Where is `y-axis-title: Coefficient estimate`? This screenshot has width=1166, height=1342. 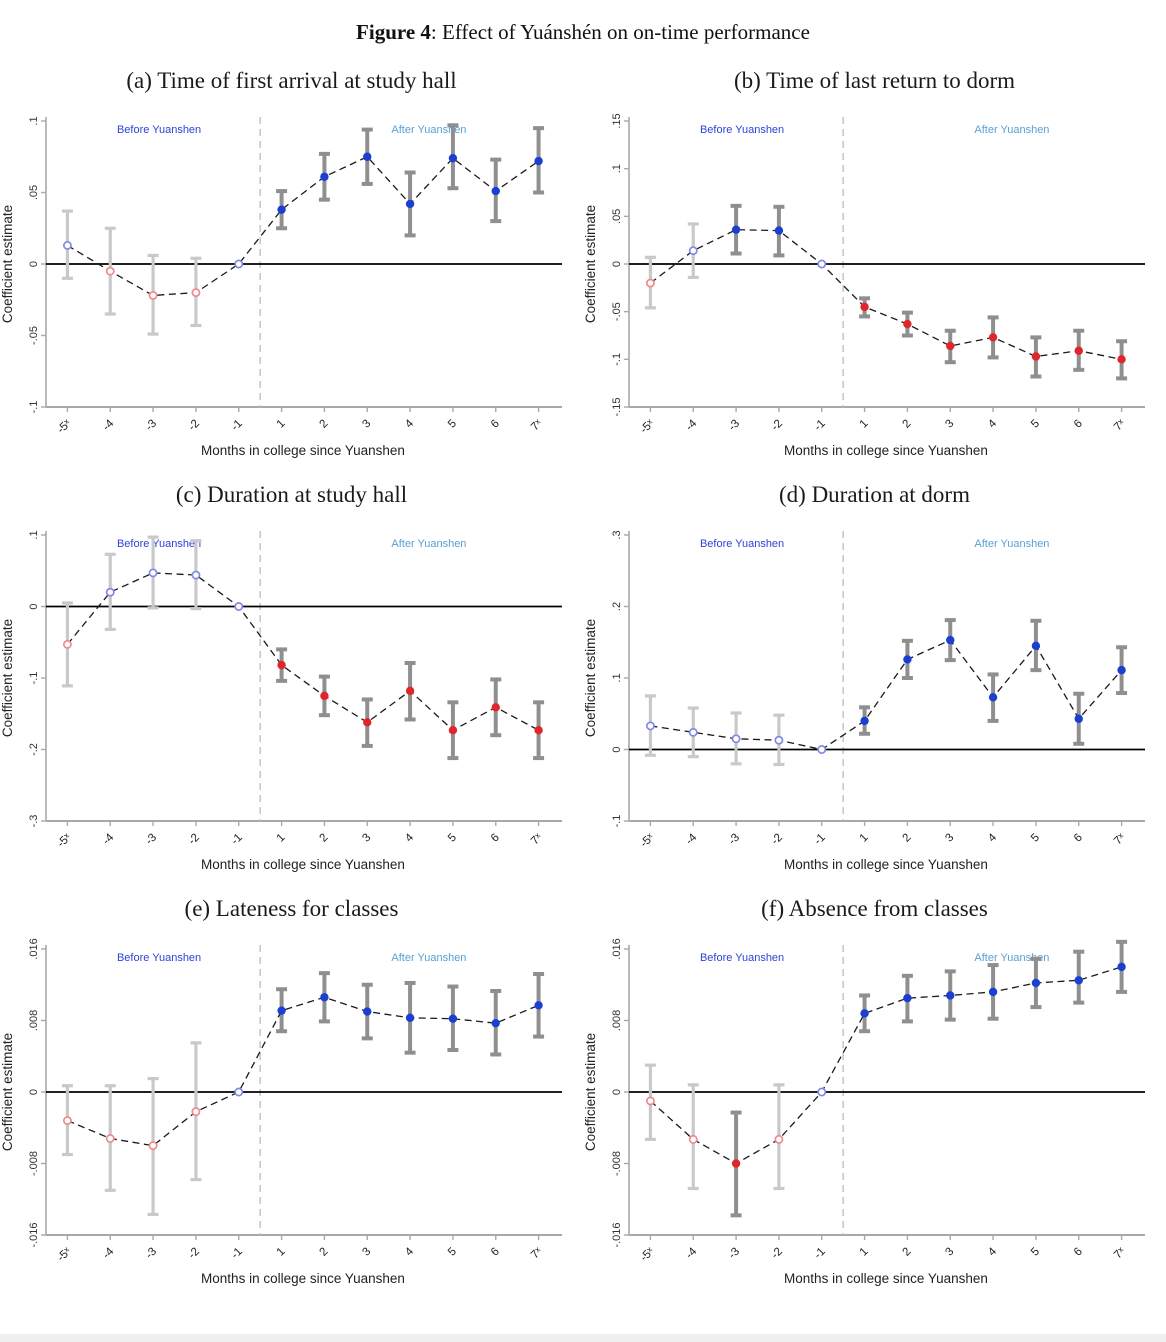
y-axis-title: Coefficient estimate is located at coordinates (590, 264).